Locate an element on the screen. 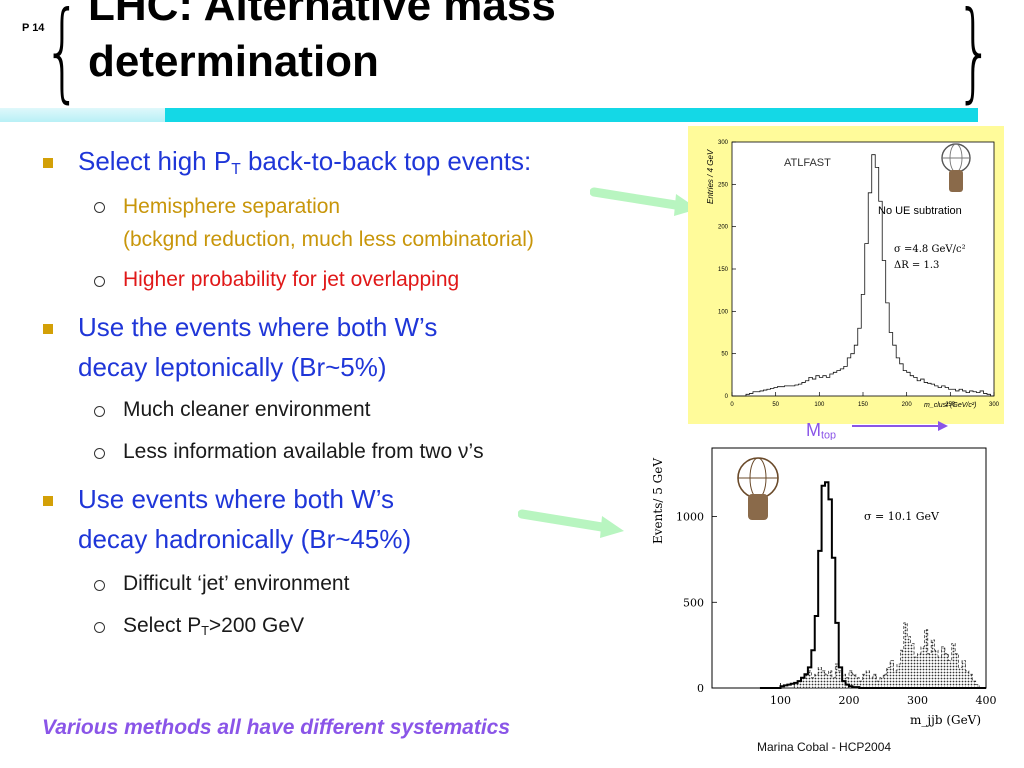 Image resolution: width=1024 pixels, height=768 pixels. chart-1-x-tick-label: 150 is located at coordinates (863, 405).